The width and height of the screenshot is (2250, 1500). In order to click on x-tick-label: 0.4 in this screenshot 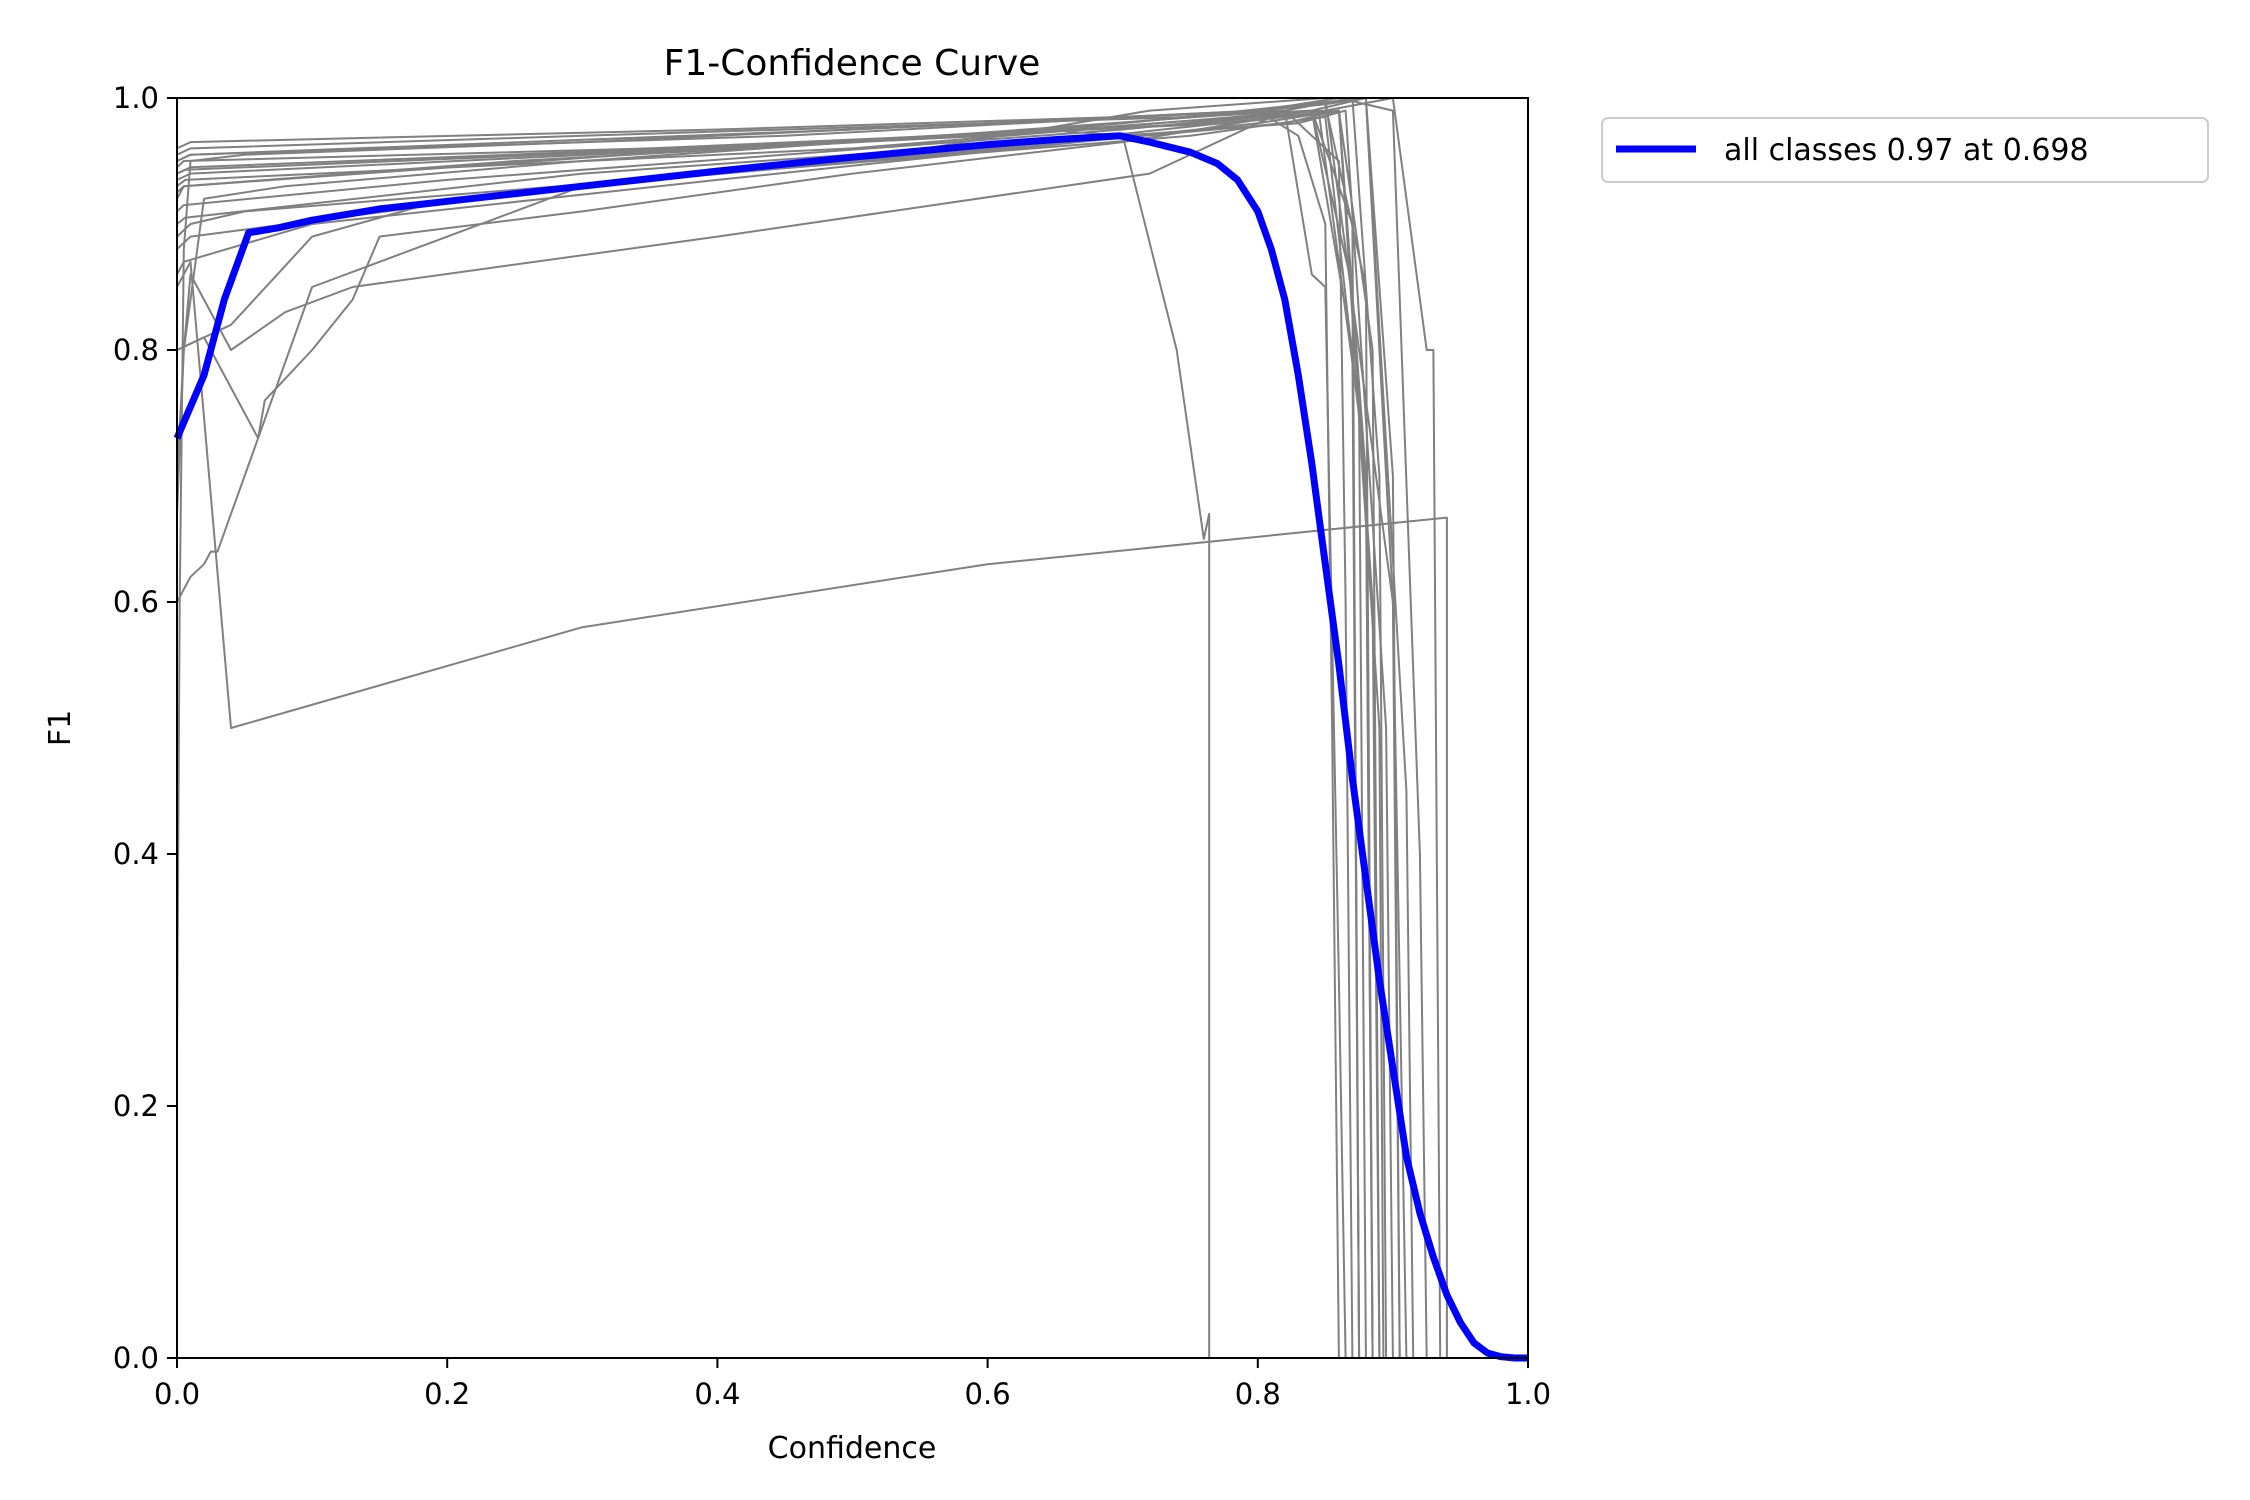, I will do `click(717, 1394)`.